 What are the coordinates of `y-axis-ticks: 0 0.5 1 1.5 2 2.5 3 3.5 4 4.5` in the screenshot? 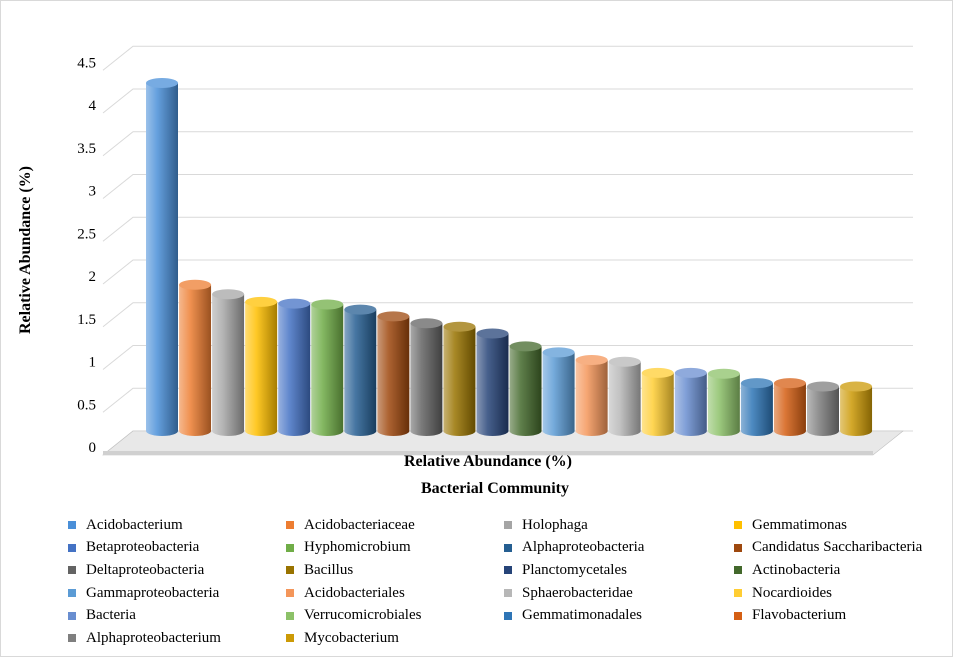 It's located at (86, 255).